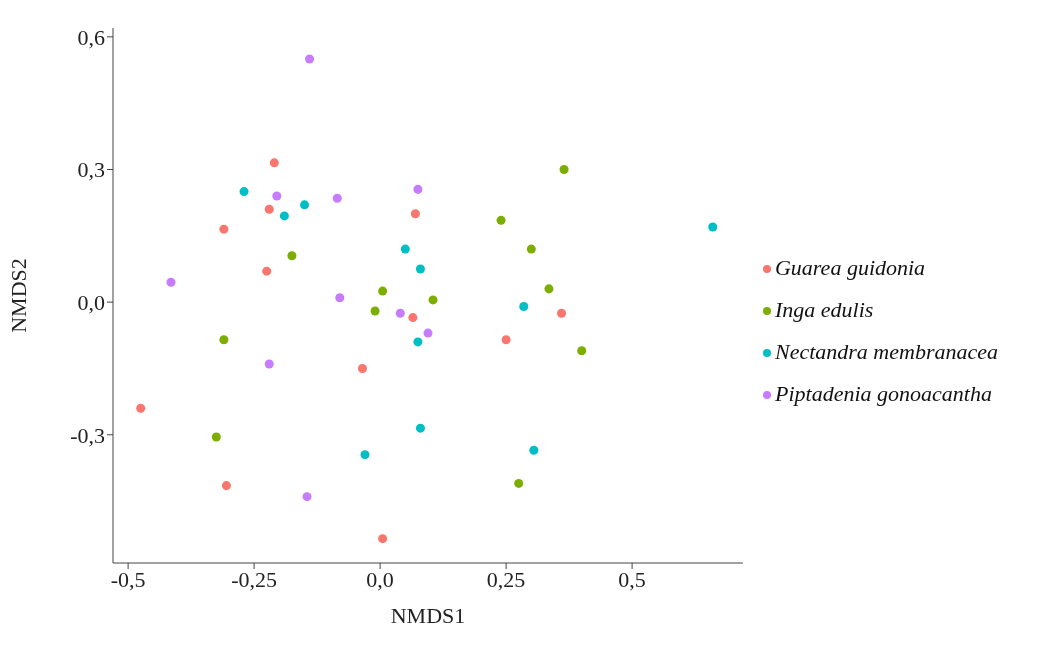 The height and width of the screenshot is (663, 1038). I want to click on x-tick-label: -0,5, so click(128, 579).